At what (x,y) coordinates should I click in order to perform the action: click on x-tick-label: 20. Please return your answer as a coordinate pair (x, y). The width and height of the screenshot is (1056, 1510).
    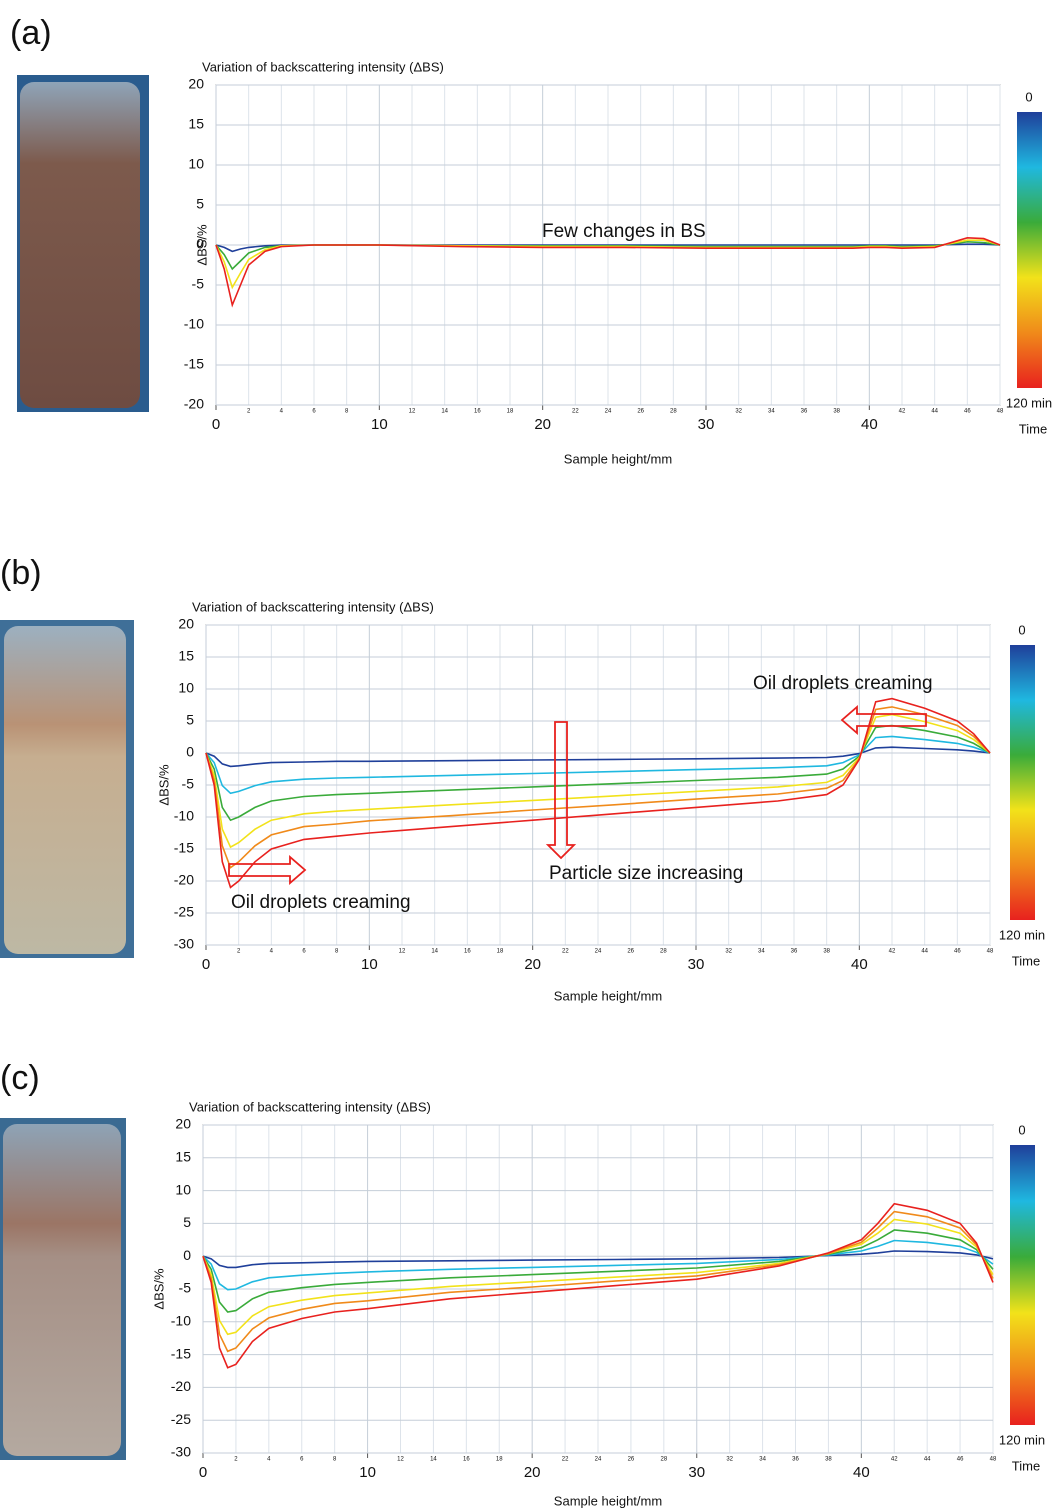
    Looking at the image, I should click on (542, 424).